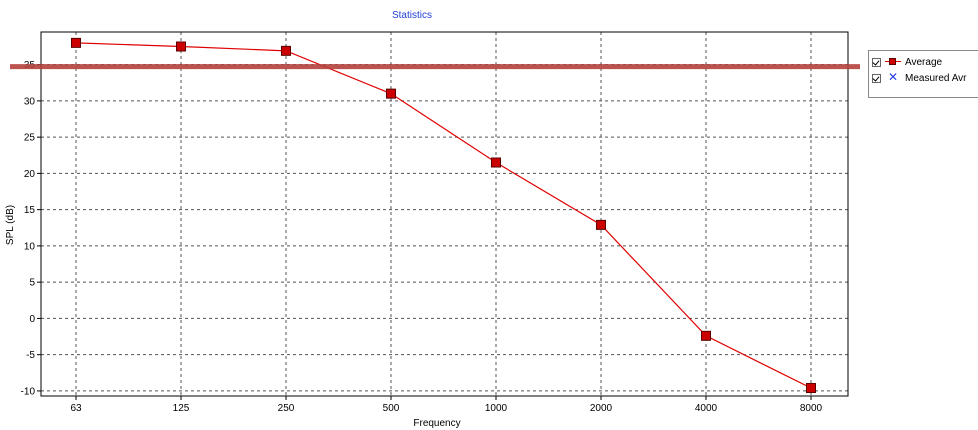 The width and height of the screenshot is (978, 430). I want to click on y-tick-label: 15, so click(30, 210).